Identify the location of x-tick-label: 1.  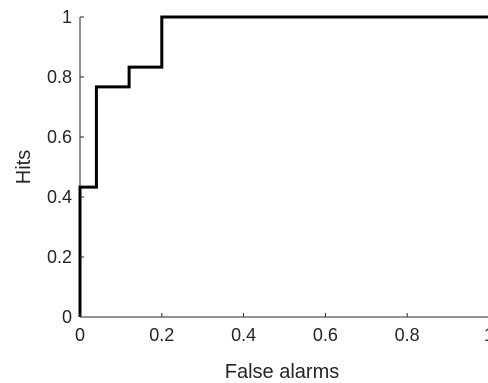
(486, 335).